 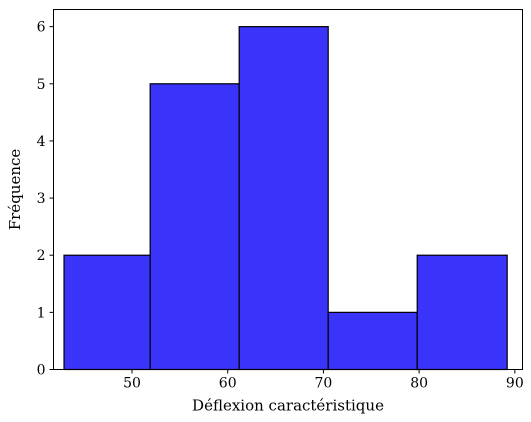 I want to click on x-tick-label: 70, so click(x=324, y=384).